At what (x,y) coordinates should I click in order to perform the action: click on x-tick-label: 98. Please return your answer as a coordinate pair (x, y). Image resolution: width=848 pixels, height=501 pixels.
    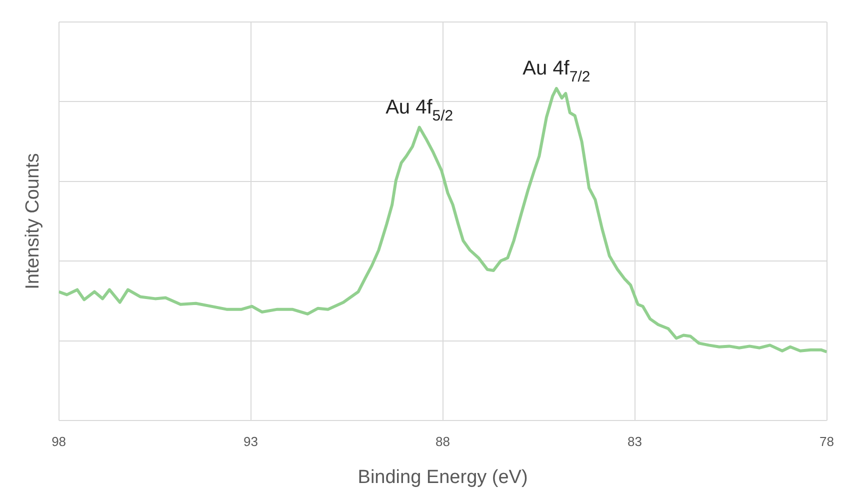
    Looking at the image, I should click on (59, 441).